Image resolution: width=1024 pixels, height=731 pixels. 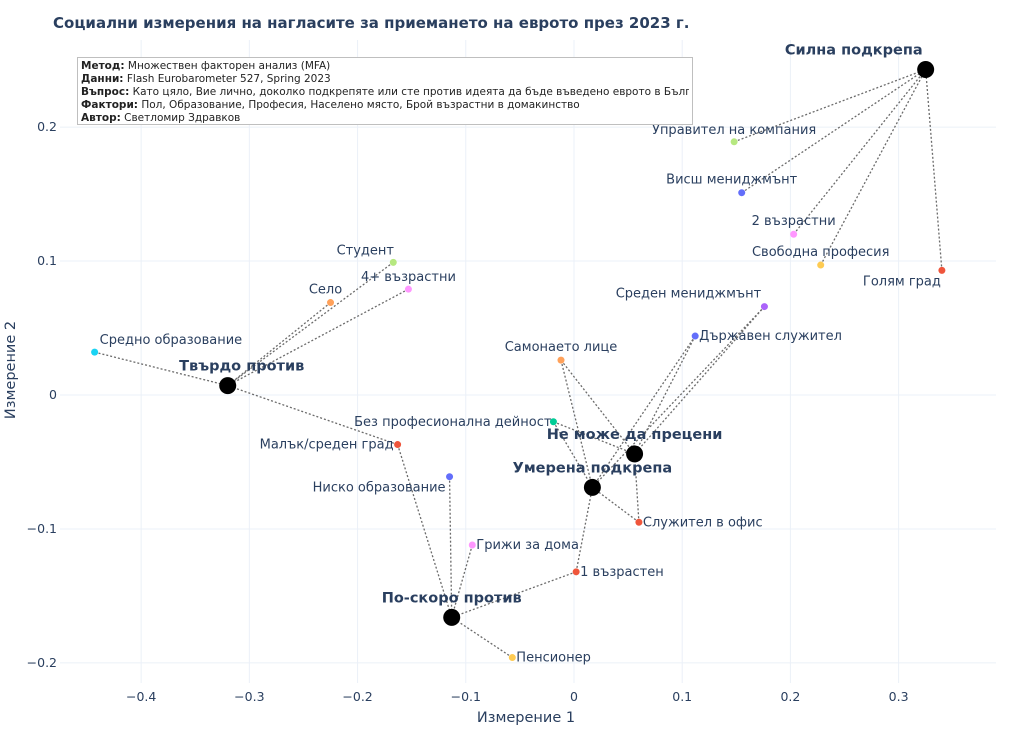 What do you see at coordinates (357, 696) in the screenshot?
I see `x-tick-label: −0.2` at bounding box center [357, 696].